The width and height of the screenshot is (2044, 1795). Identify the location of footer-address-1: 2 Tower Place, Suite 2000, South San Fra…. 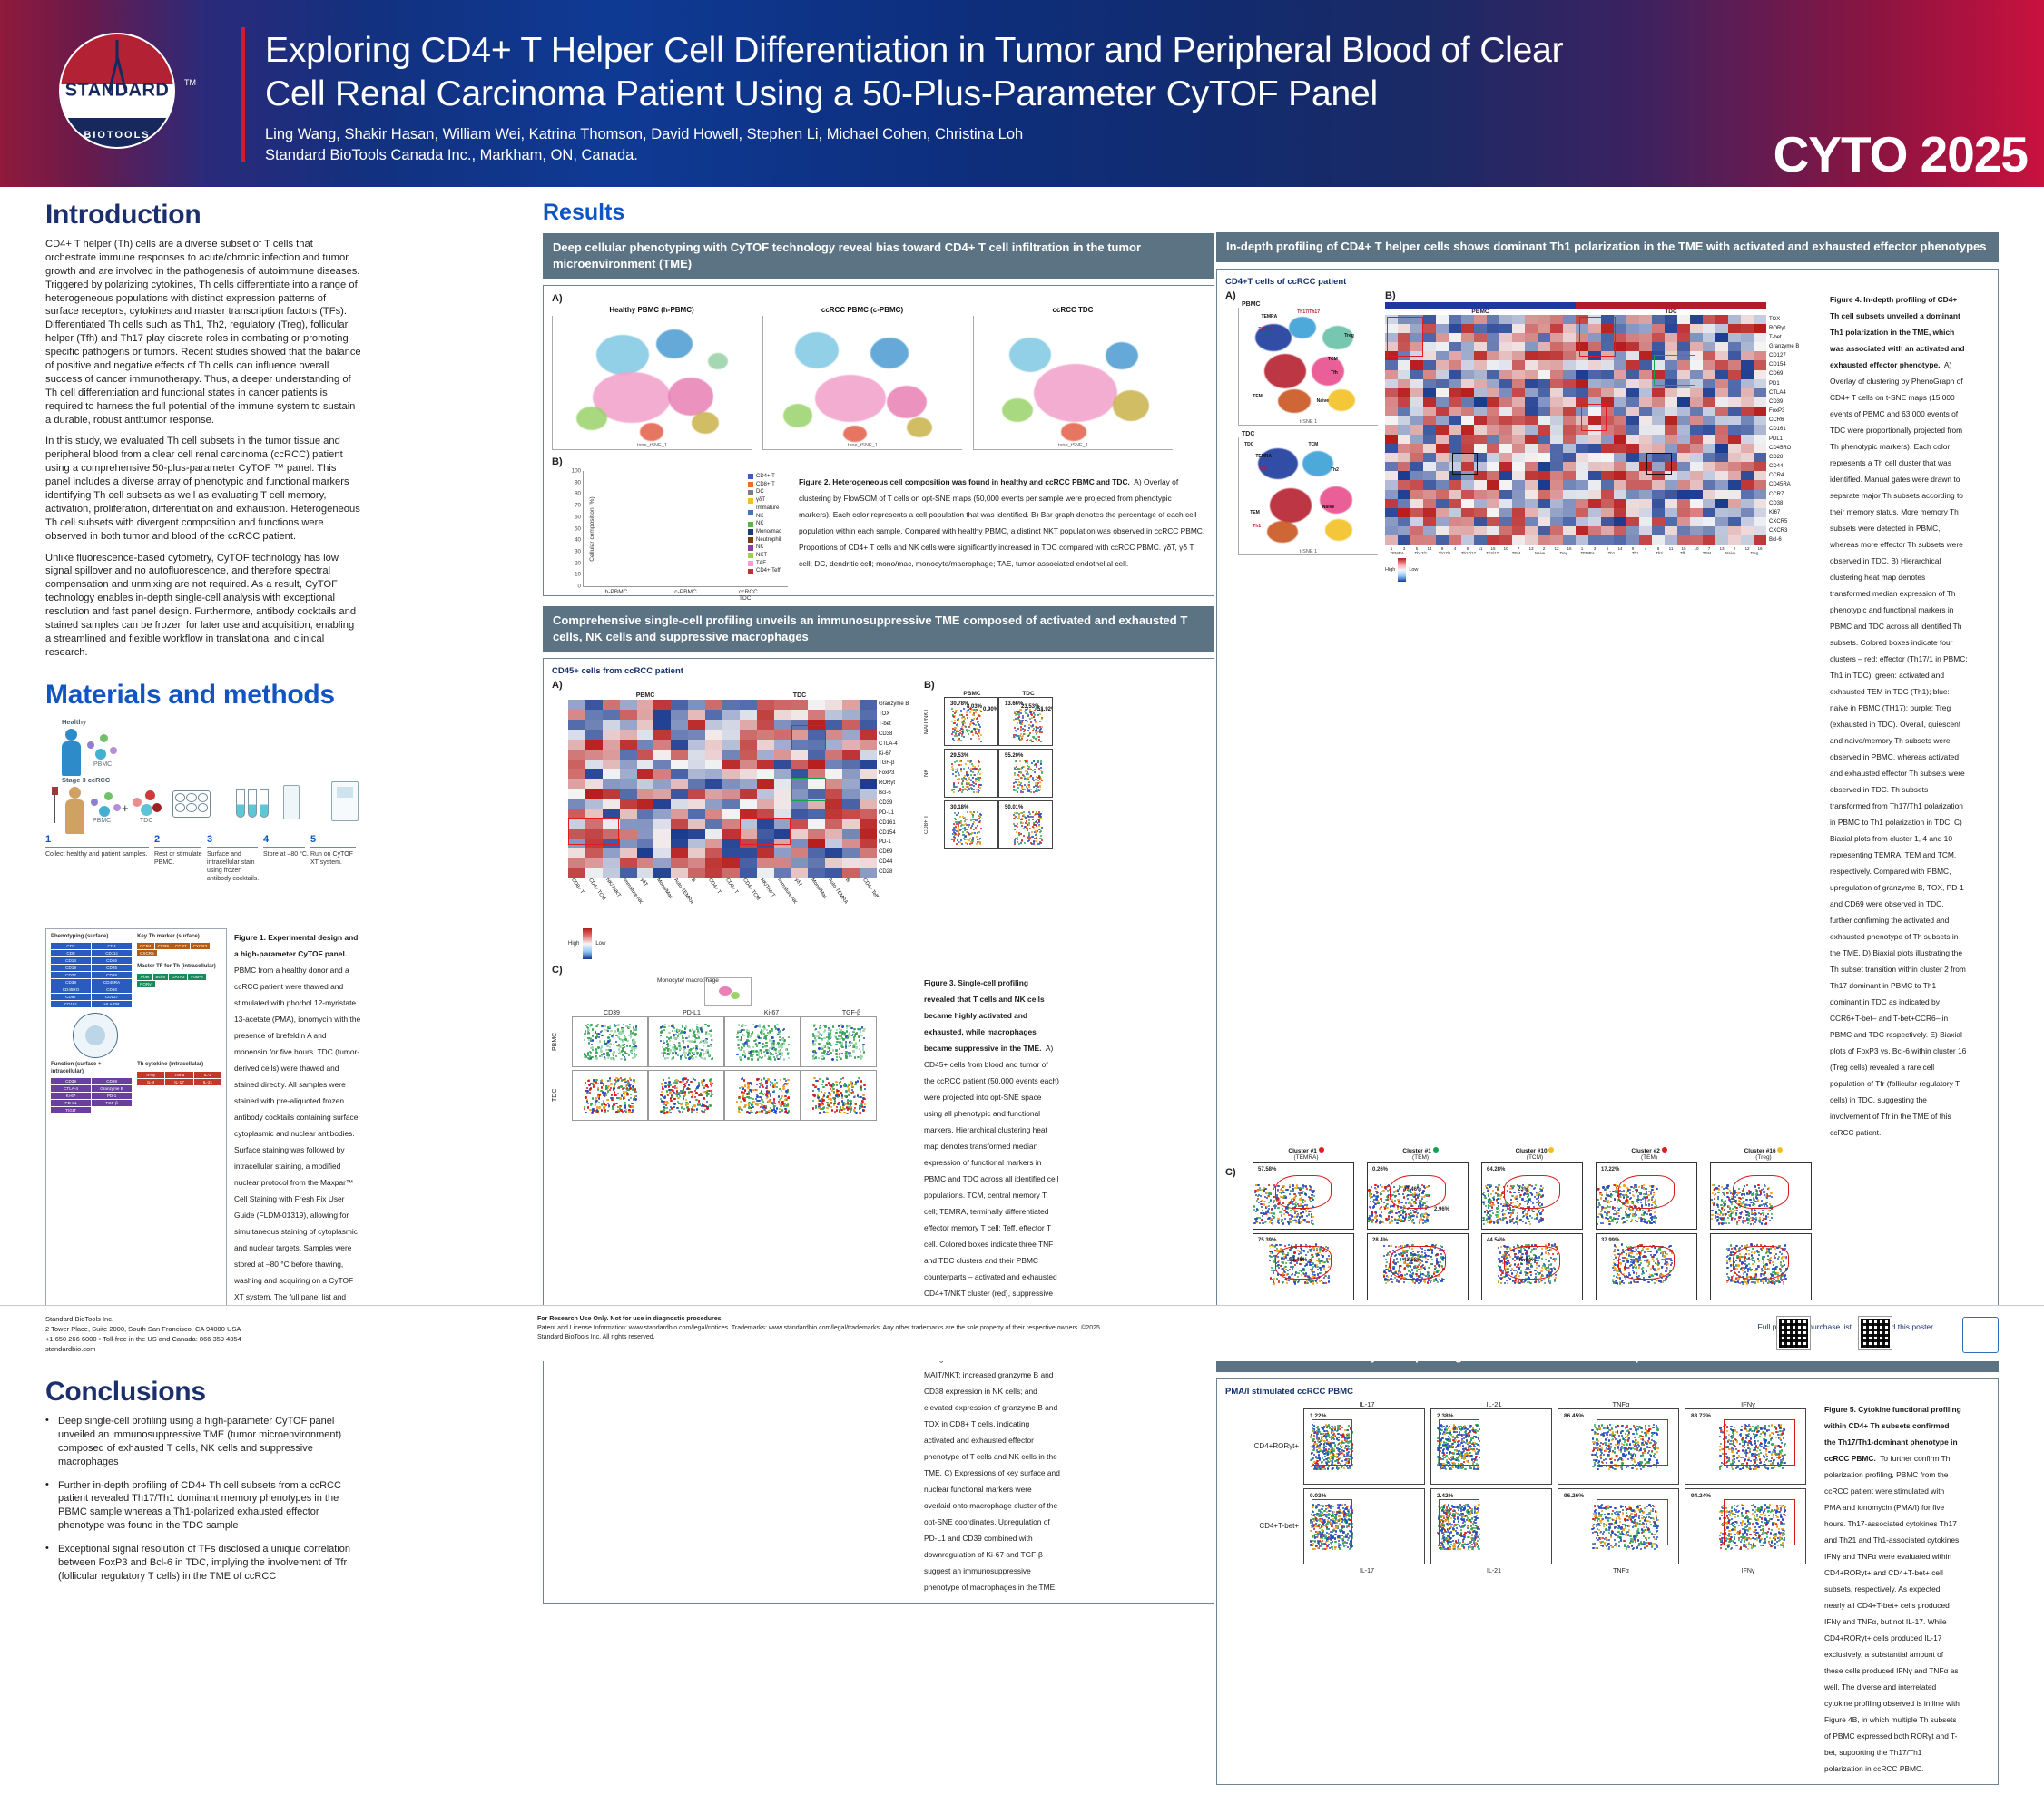
(143, 1328).